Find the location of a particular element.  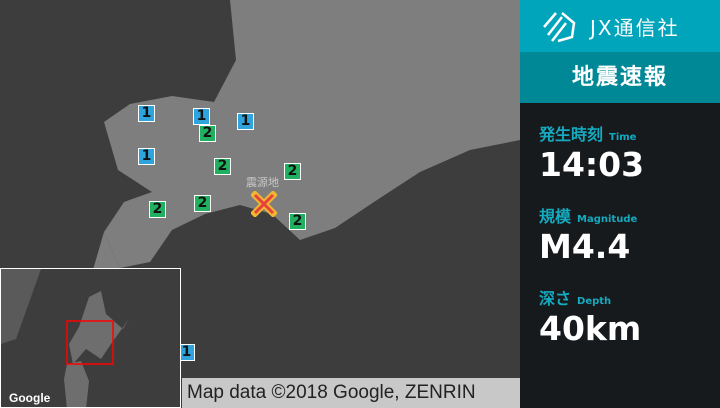

time-label: 発生時刻 is located at coordinates (571, 134).